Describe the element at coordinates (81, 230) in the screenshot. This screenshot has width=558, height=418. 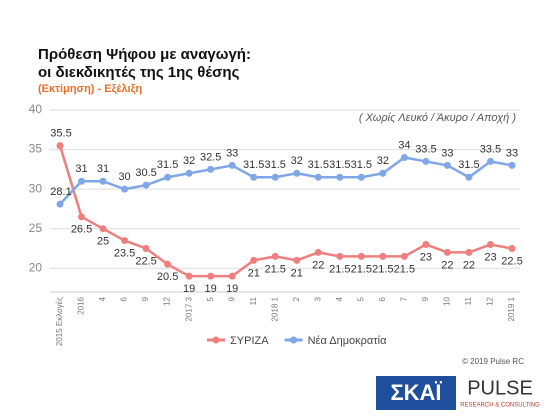
I see `data-label: 26.5` at that location.